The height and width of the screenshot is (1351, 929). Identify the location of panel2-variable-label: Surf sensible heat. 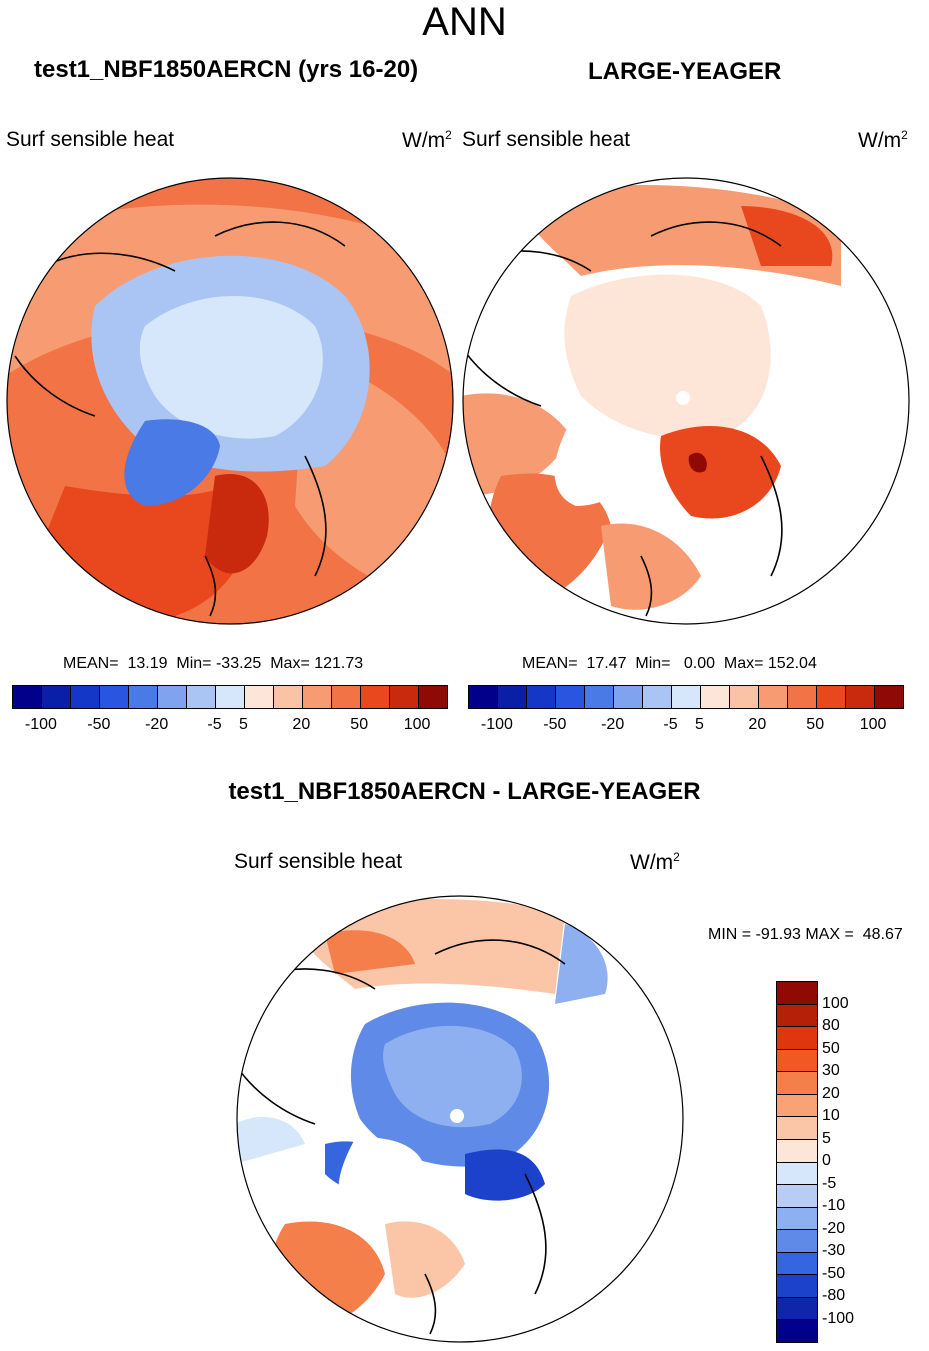
(546, 139).